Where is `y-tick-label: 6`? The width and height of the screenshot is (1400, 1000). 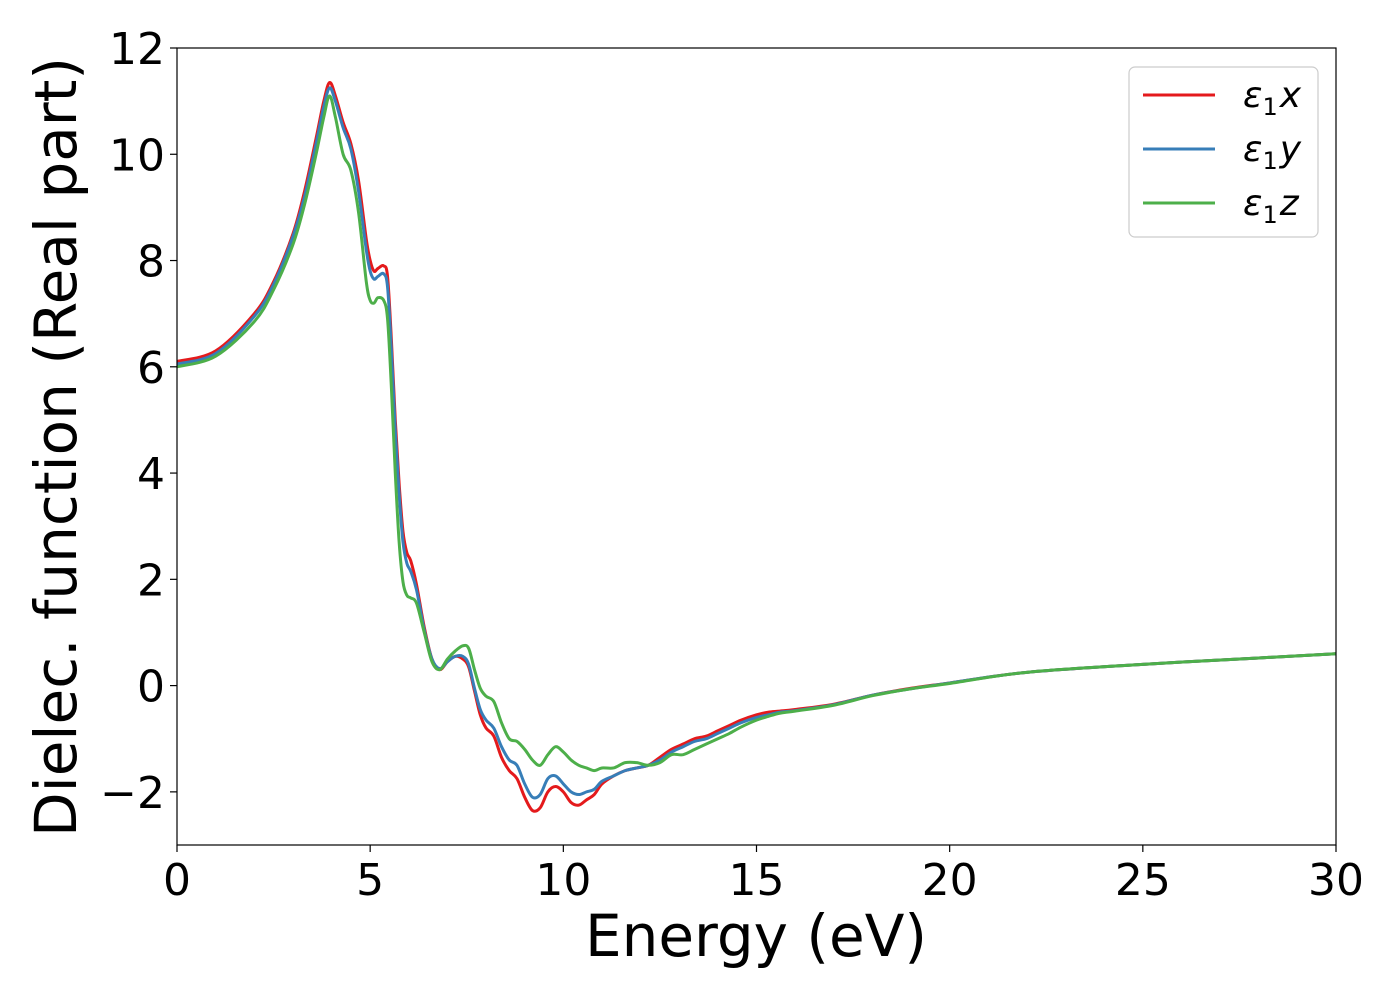 y-tick-label: 6 is located at coordinates (151, 368).